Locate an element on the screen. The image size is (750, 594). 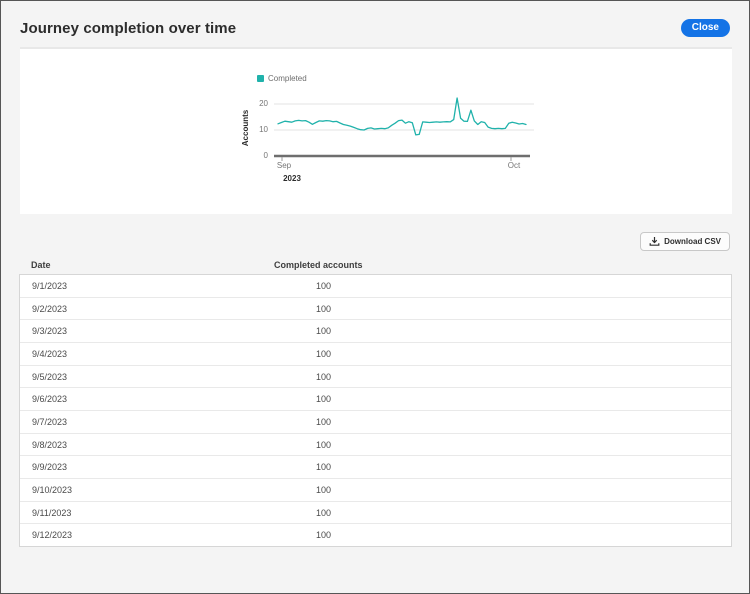
cell-date: 9/6/2023 is located at coordinates (50, 399).